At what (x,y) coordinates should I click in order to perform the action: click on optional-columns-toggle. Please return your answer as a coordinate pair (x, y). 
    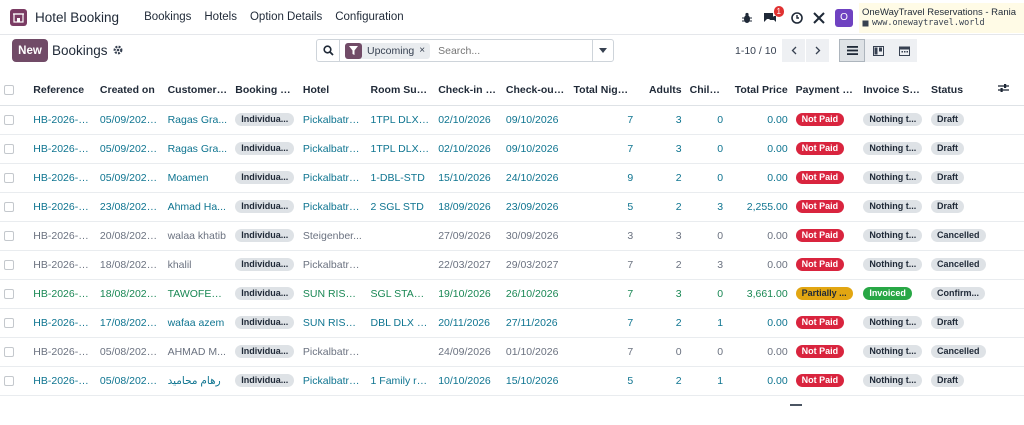
    Looking at the image, I should click on (1008, 90).